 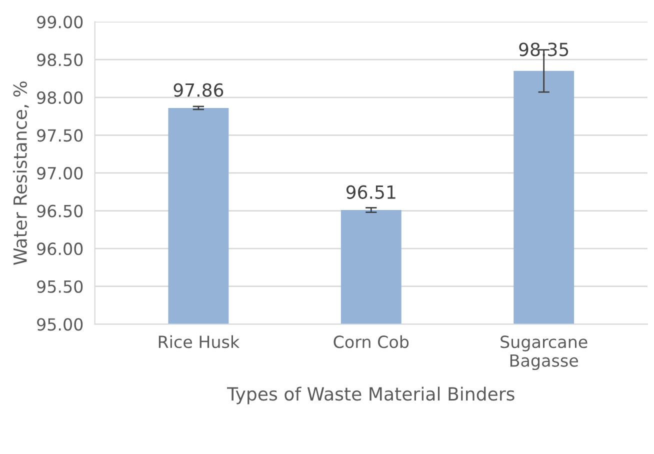 What do you see at coordinates (60, 286) in the screenshot?
I see `y-tick-label: 95.50` at bounding box center [60, 286].